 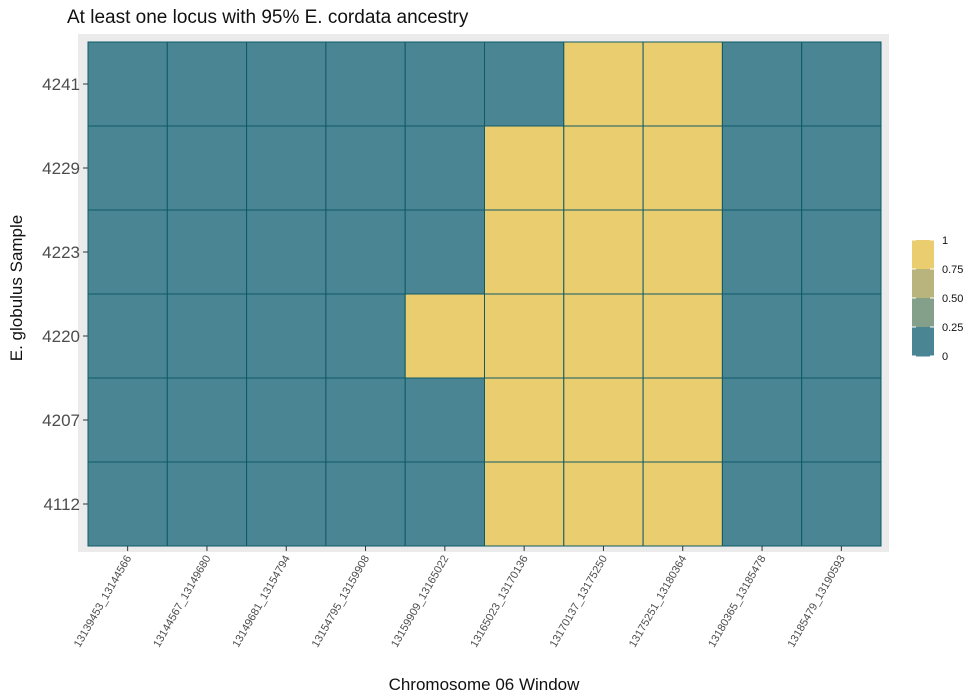 What do you see at coordinates (420, 602) in the screenshot?
I see `x-tick-label: 13159909_13165022` at bounding box center [420, 602].